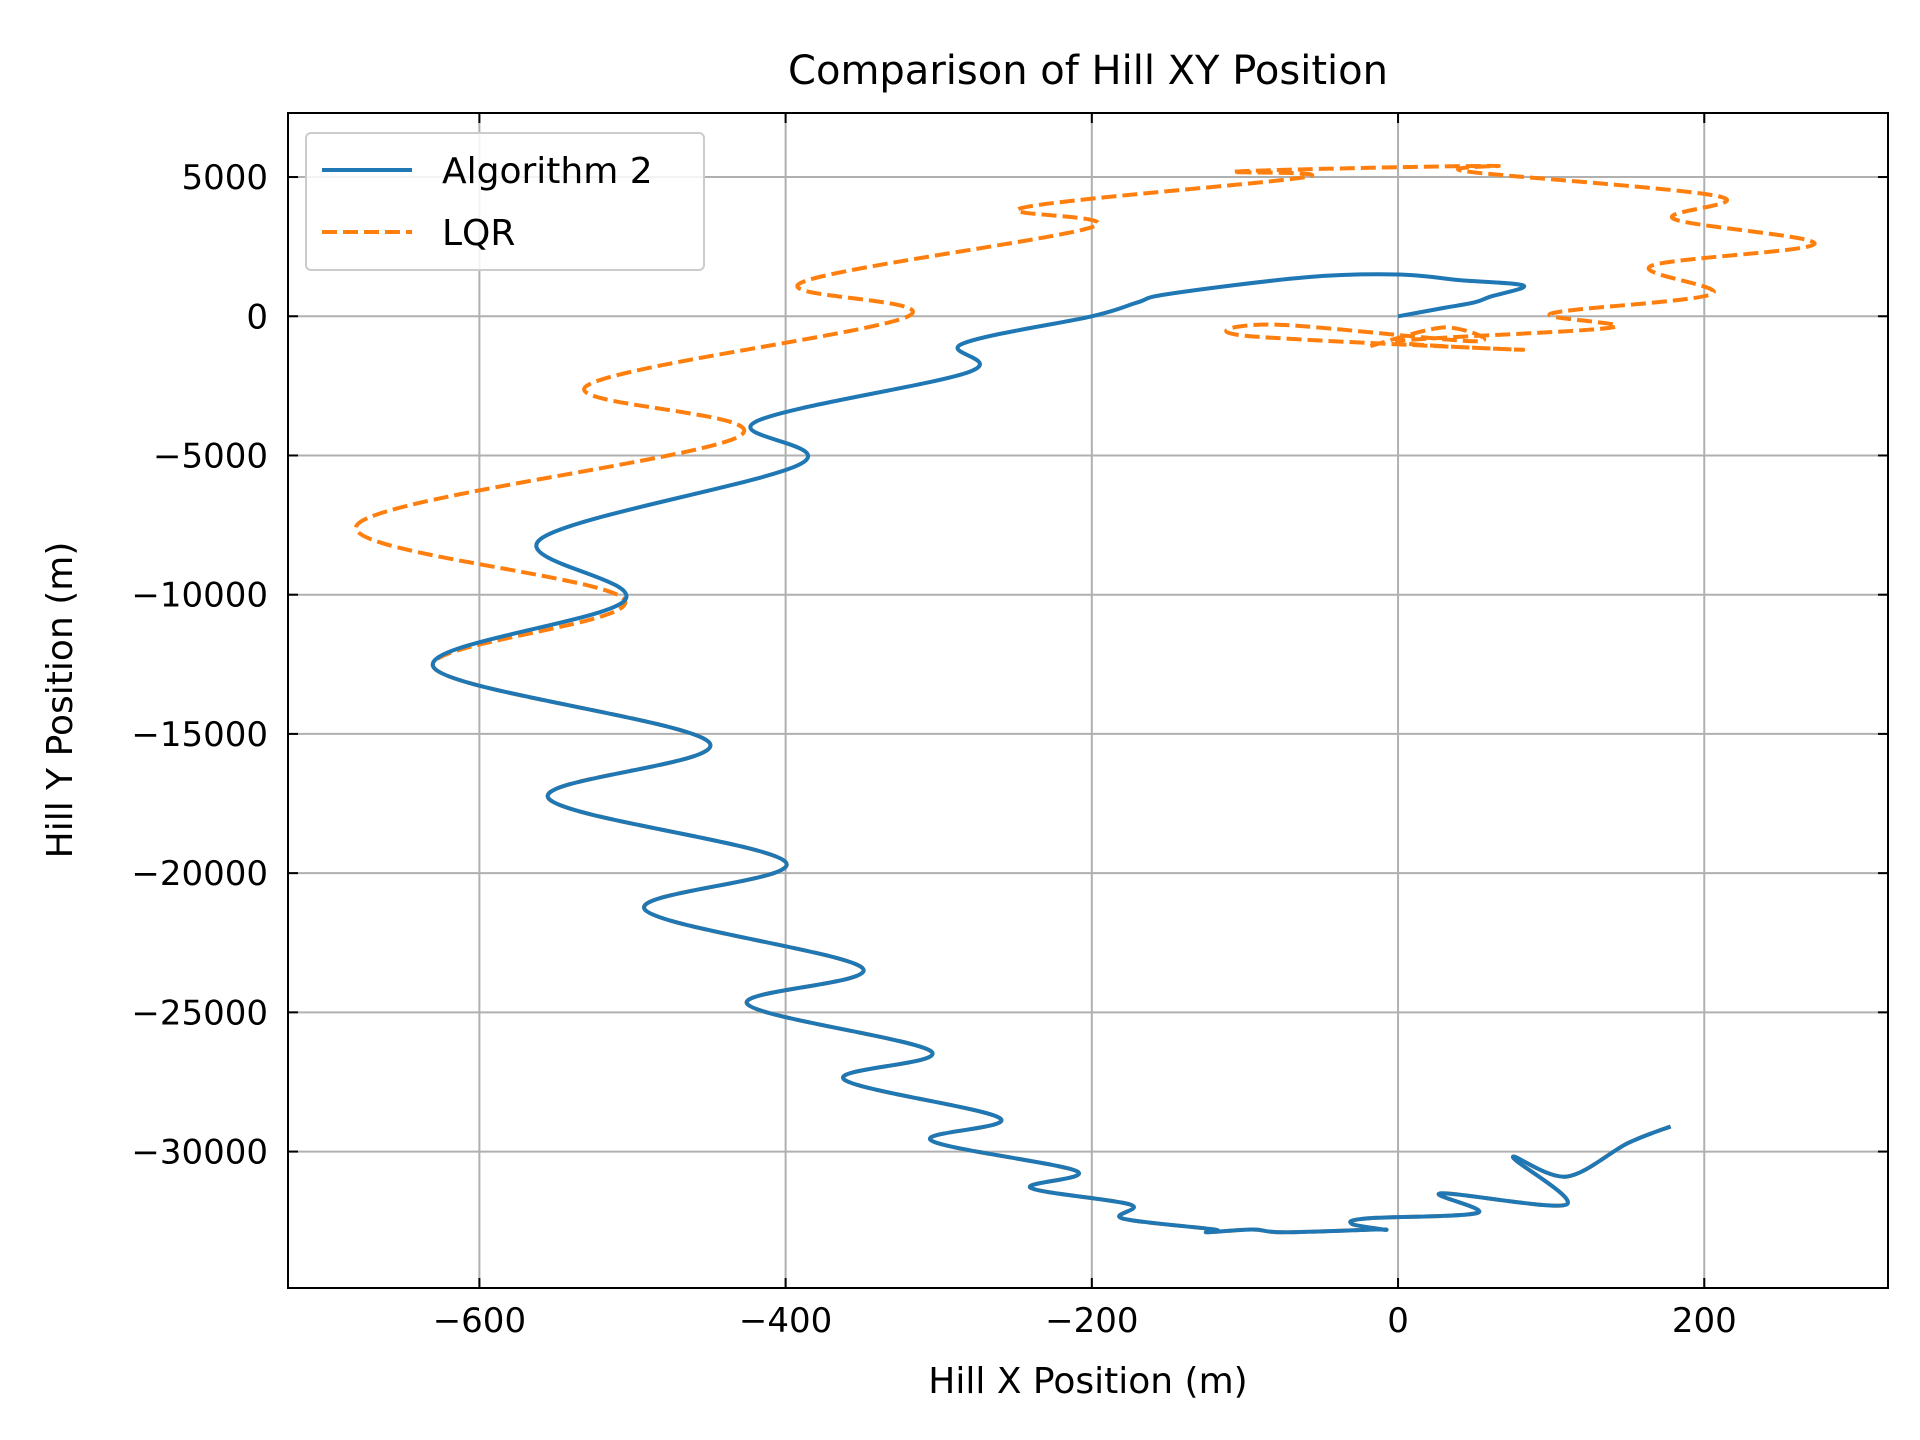 This screenshot has width=1920, height=1440. Describe the element at coordinates (199, 596) in the screenshot. I see `y-tick-label: −10000` at that location.